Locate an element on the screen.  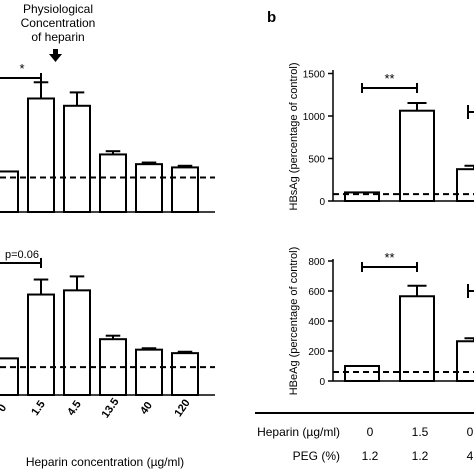
y-tick-label: 500 is located at coordinates (316, 160).